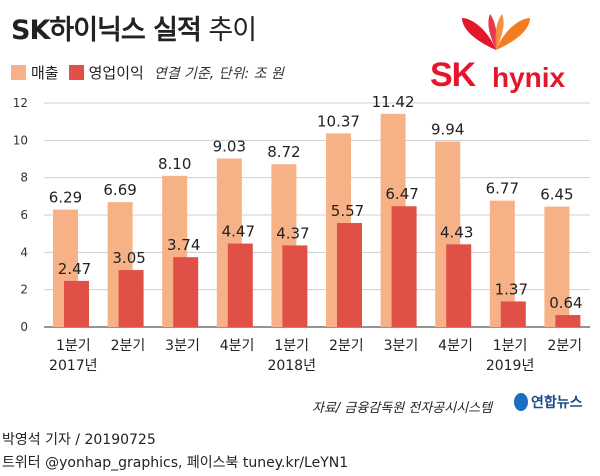  Describe the element at coordinates (453, 75) in the screenshot. I see `logo-sk-text: SK` at that location.